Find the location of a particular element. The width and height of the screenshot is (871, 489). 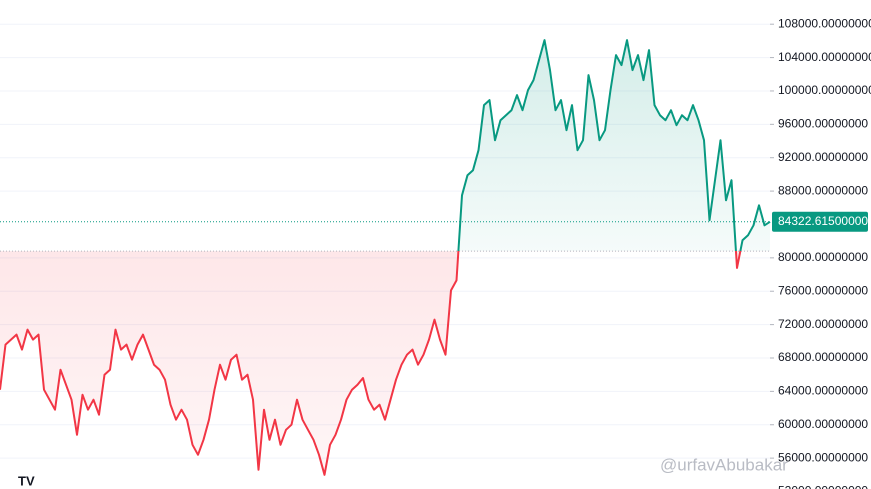

y-tick-label: 76000.00000000 is located at coordinates (823, 290).